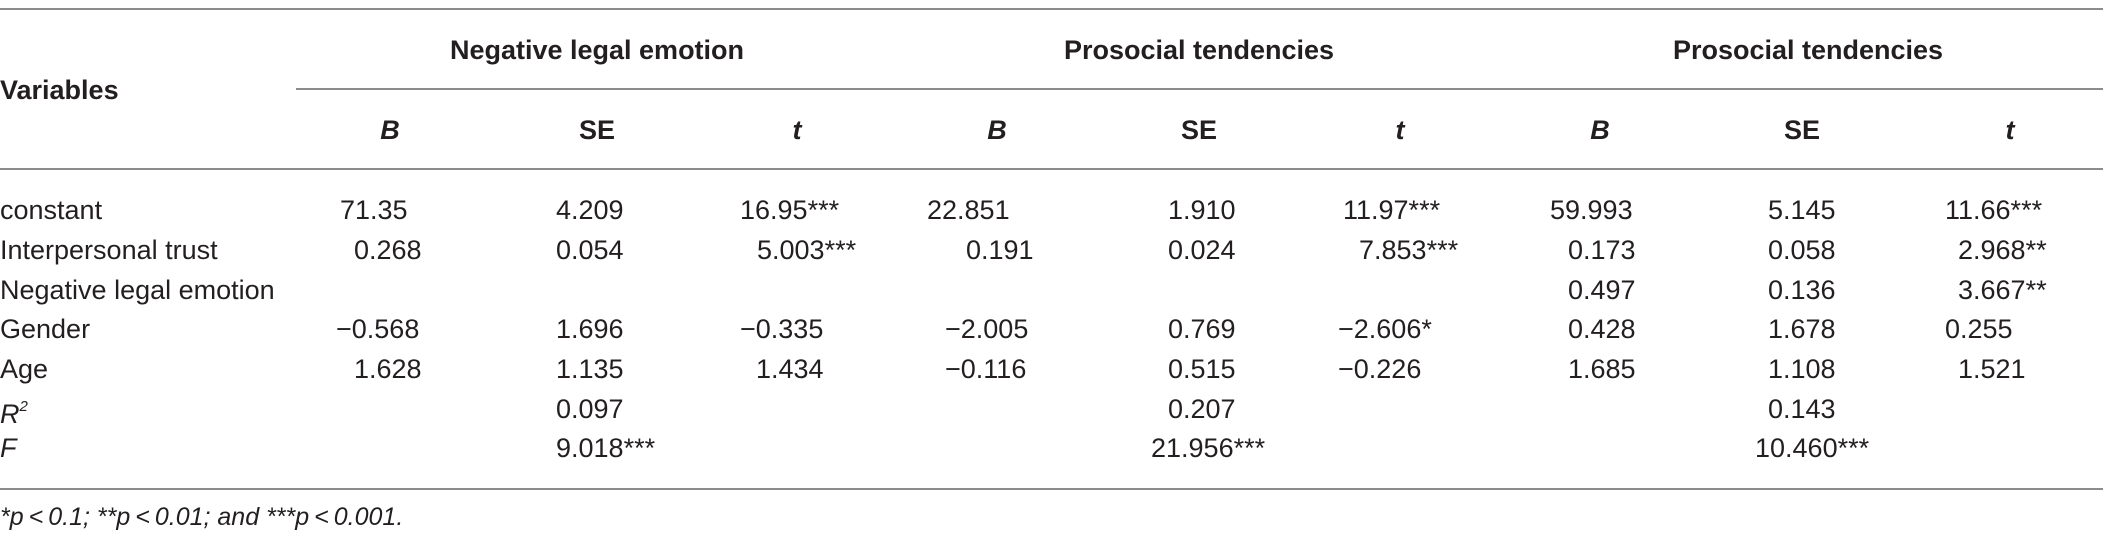  Describe the element at coordinates (1202, 250) in the screenshot. I see `table-cell: 0.024` at that location.